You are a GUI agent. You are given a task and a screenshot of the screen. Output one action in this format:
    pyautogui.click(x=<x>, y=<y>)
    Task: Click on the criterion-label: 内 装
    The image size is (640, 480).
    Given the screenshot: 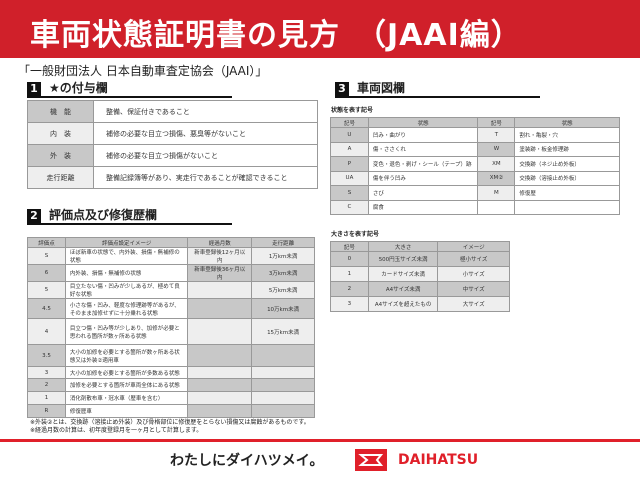 What is the action you would take?
    pyautogui.click(x=60, y=133)
    